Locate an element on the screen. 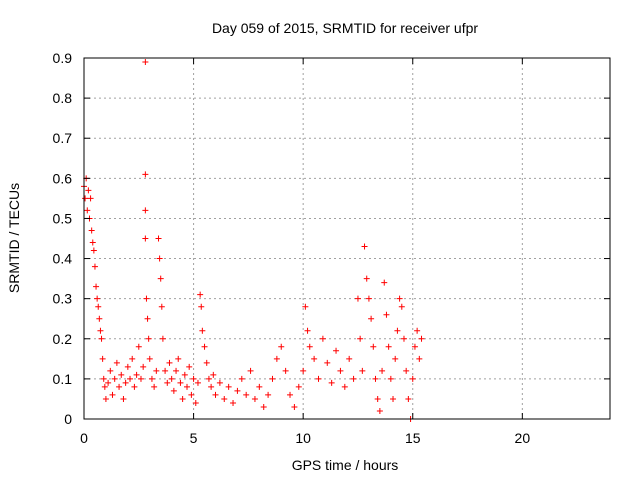 This screenshot has height=480, width=640. y-tick-label: 0 is located at coordinates (68, 419).